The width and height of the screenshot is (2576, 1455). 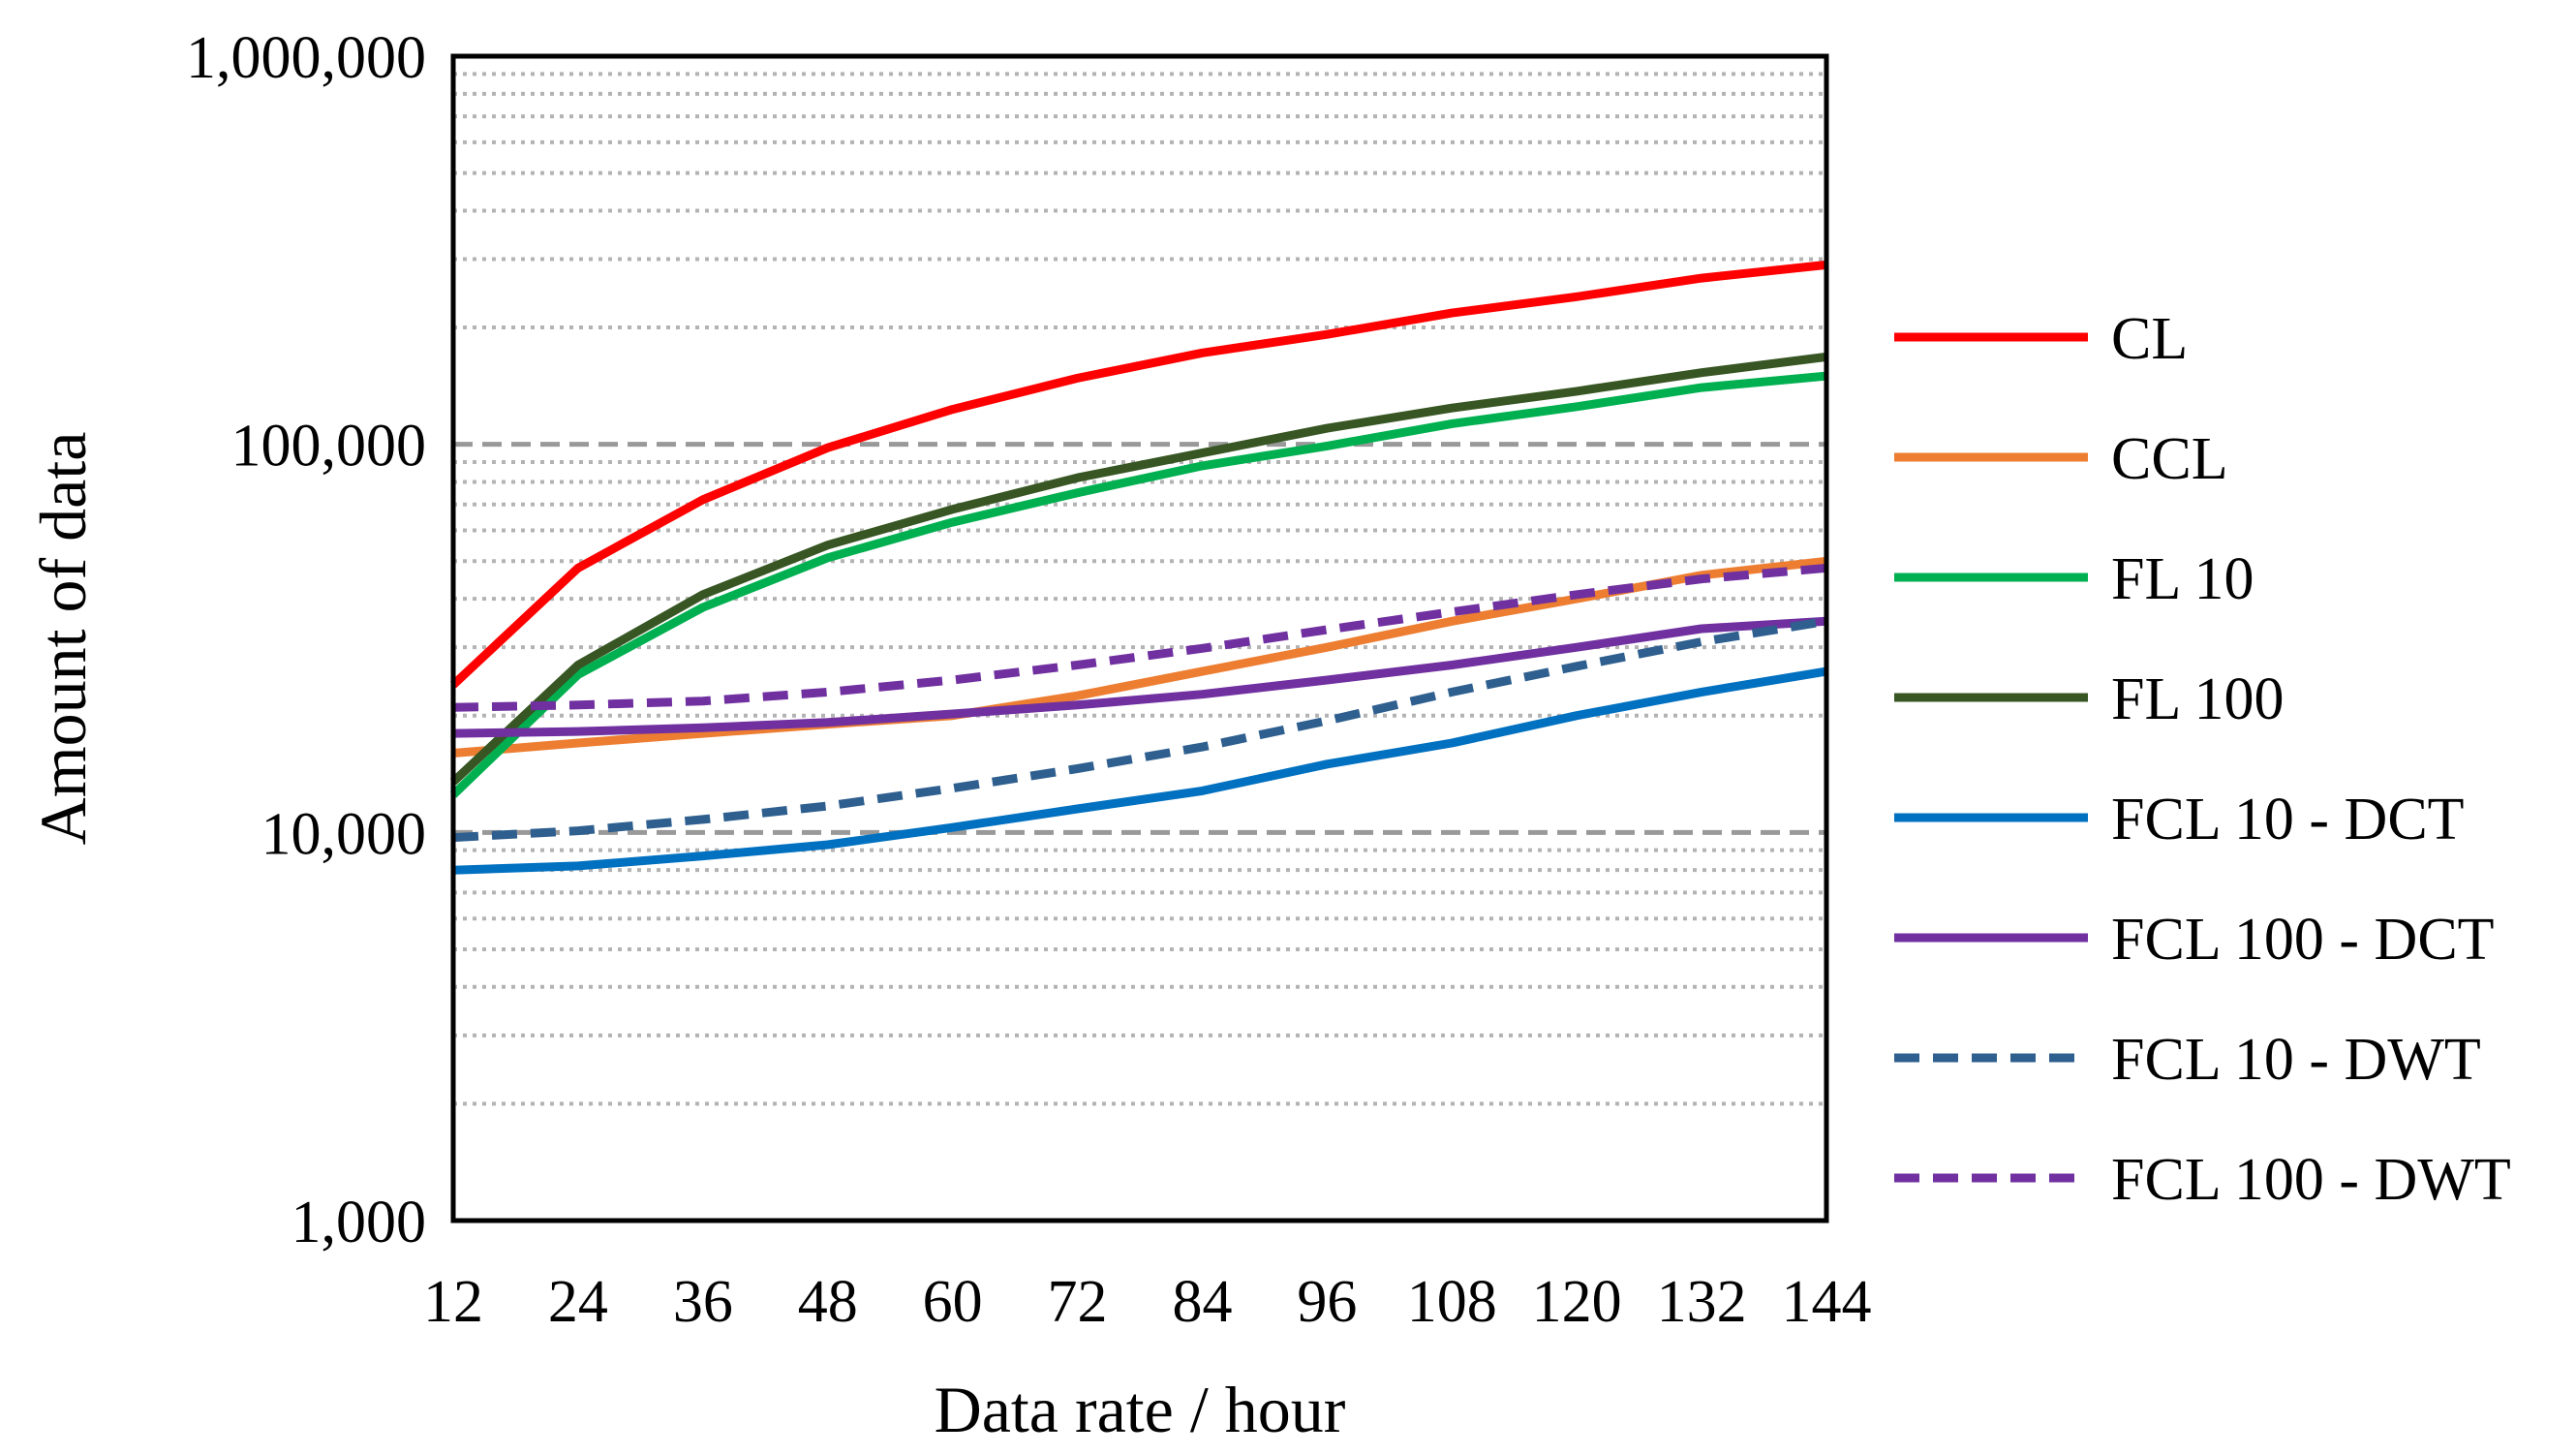 What do you see at coordinates (828, 1302) in the screenshot?
I see `x-tick-label: 48` at bounding box center [828, 1302].